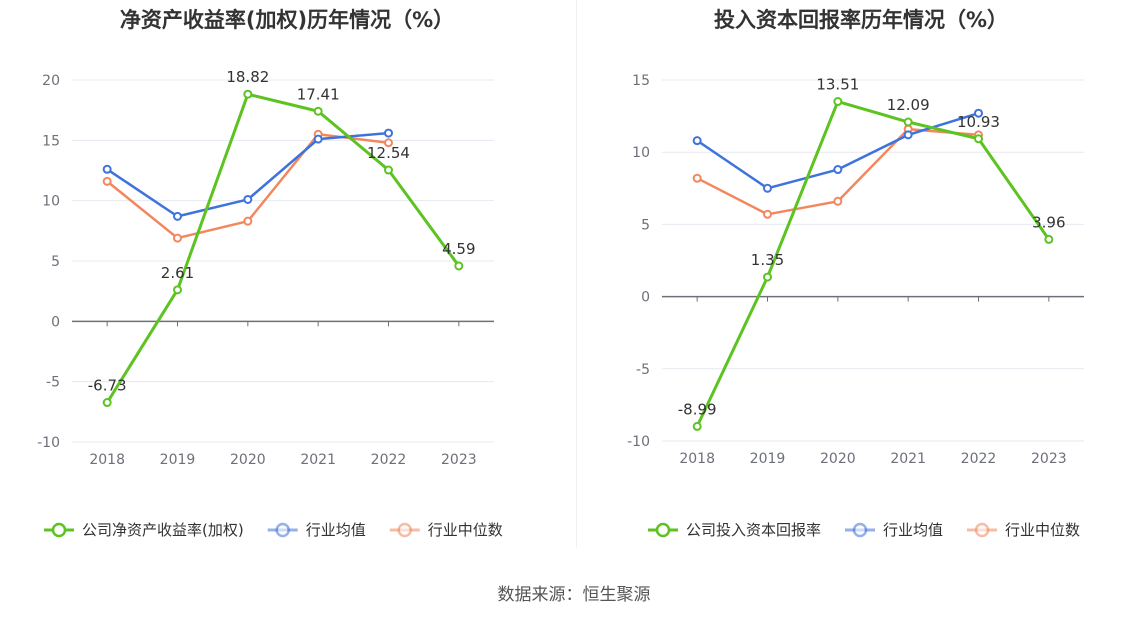 Image resolution: width=1148 pixels, height=619 pixels. Describe the element at coordinates (837, 151) in the screenshot. I see `series-line-avg` at that location.